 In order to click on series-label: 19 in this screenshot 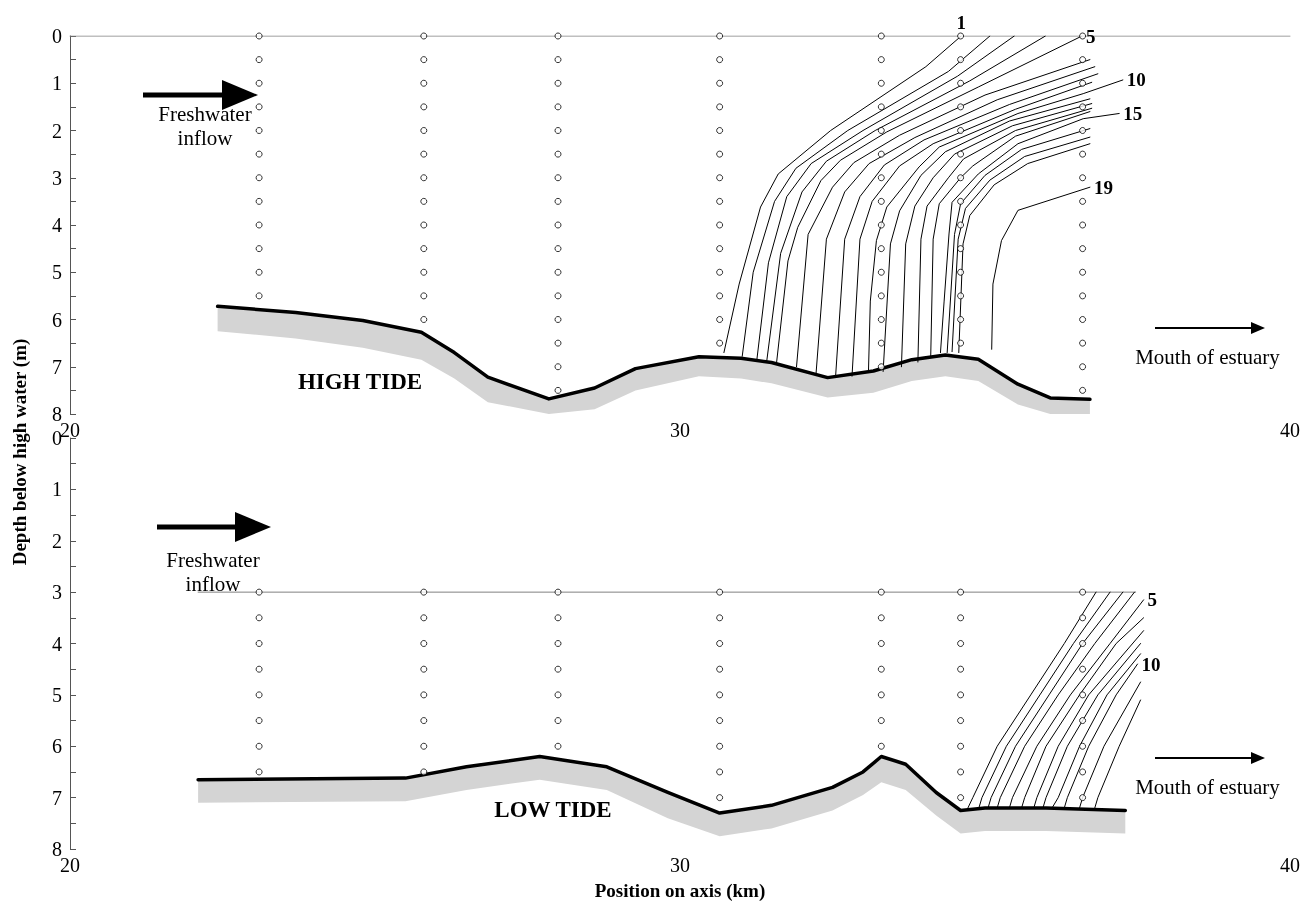, I will do `click(1103, 187)`.